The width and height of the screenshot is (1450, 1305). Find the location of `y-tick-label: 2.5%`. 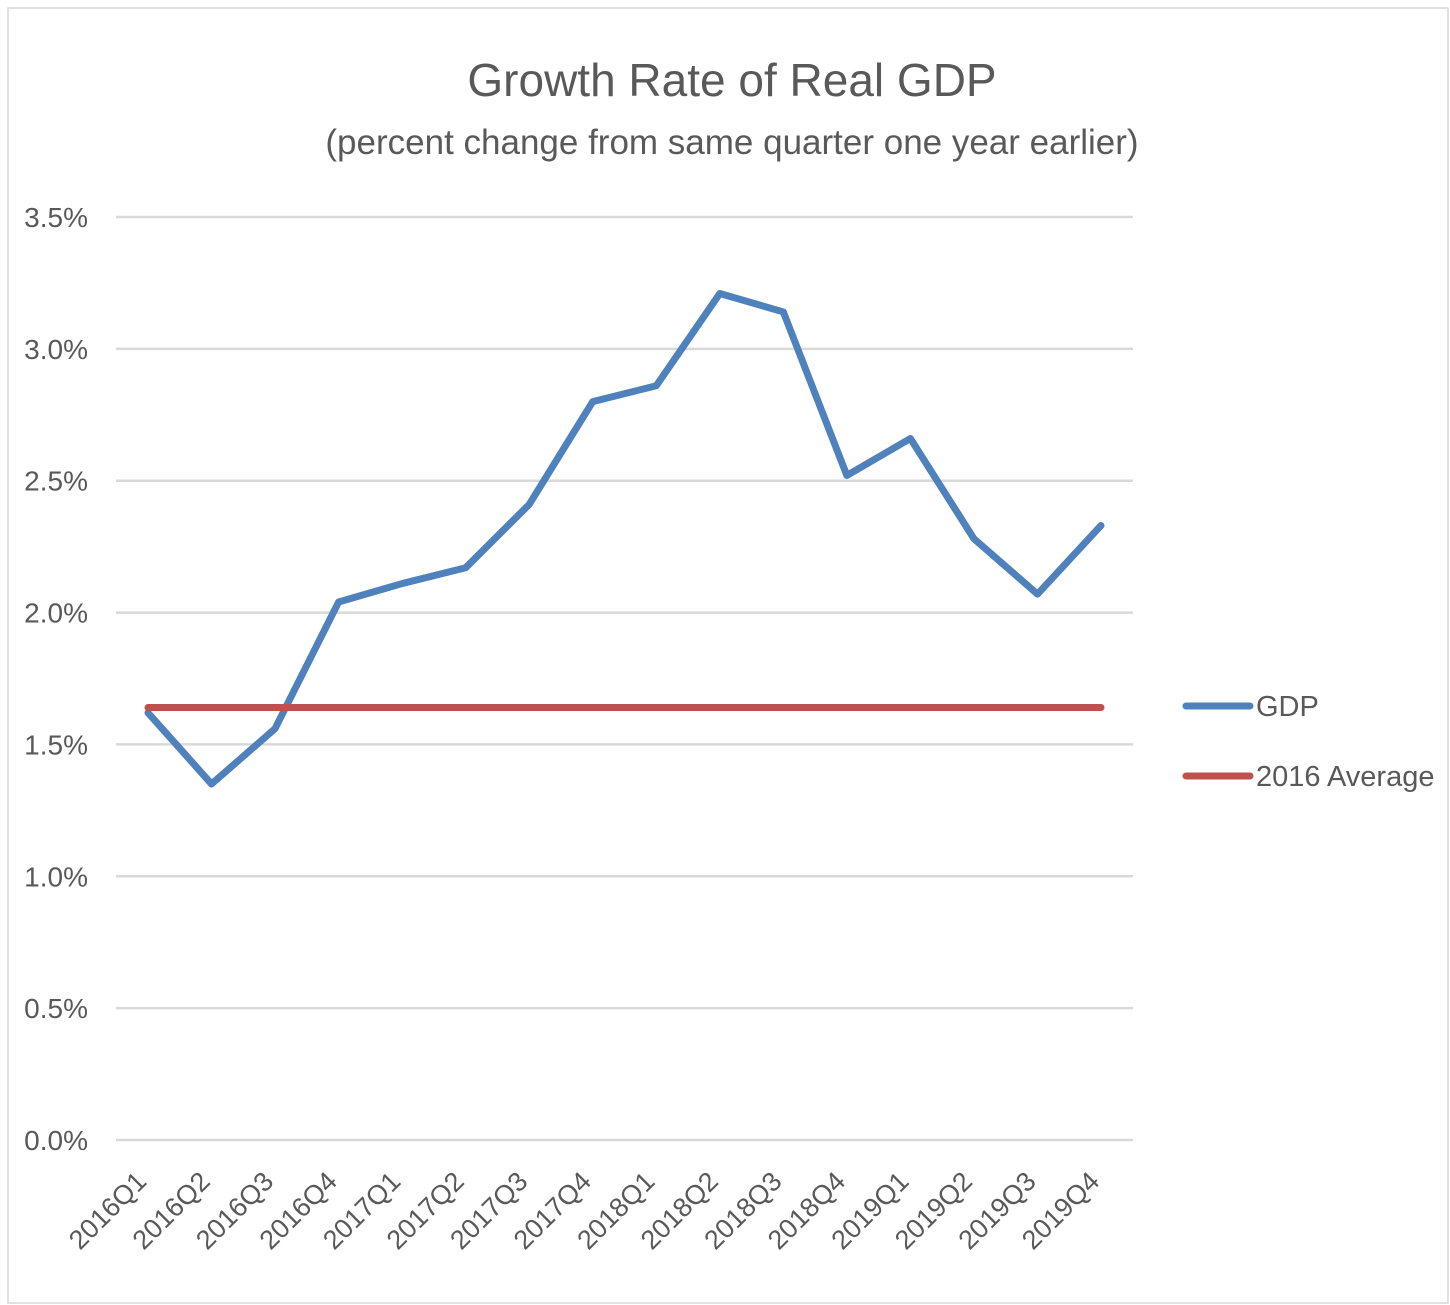

y-tick-label: 2.5% is located at coordinates (56, 481).